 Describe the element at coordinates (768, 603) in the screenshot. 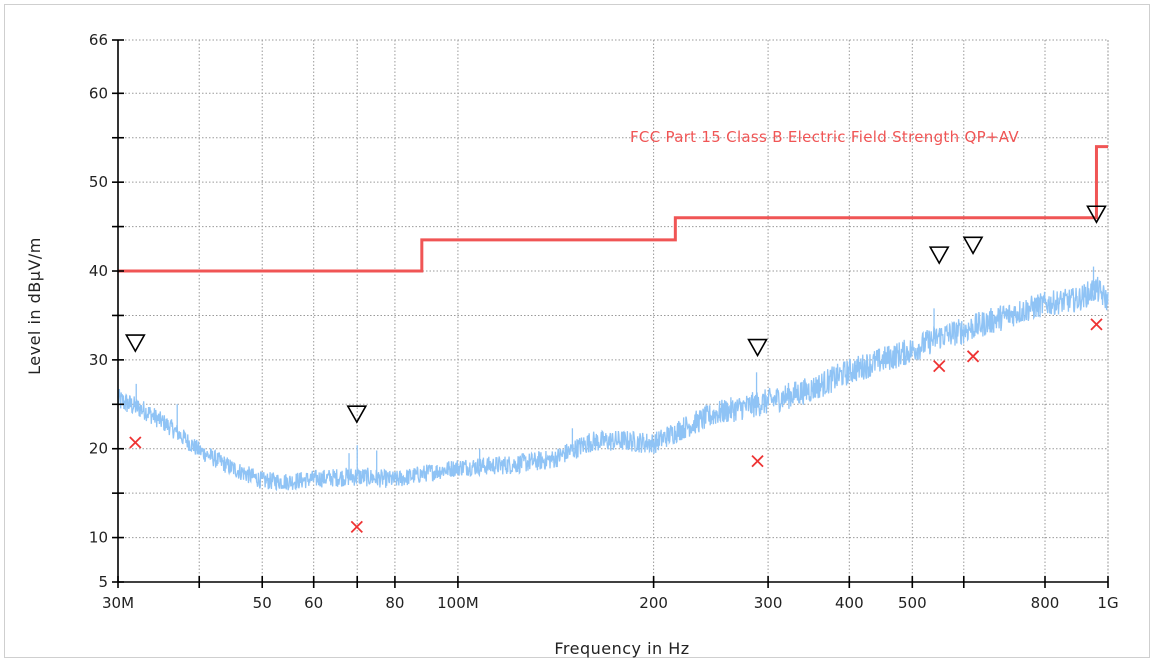

I see `x-tick-label: 300` at that location.